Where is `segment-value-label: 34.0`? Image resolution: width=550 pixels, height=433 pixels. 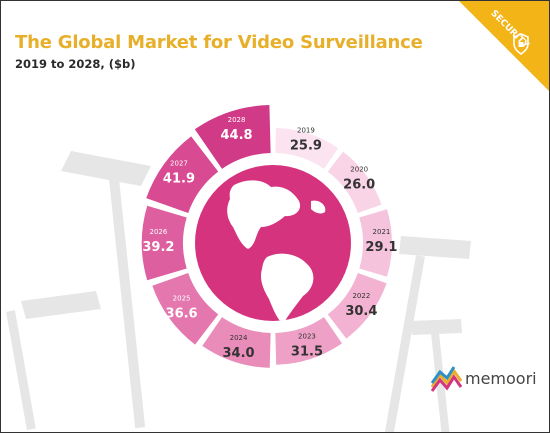
segment-value-label: 34.0 is located at coordinates (239, 353).